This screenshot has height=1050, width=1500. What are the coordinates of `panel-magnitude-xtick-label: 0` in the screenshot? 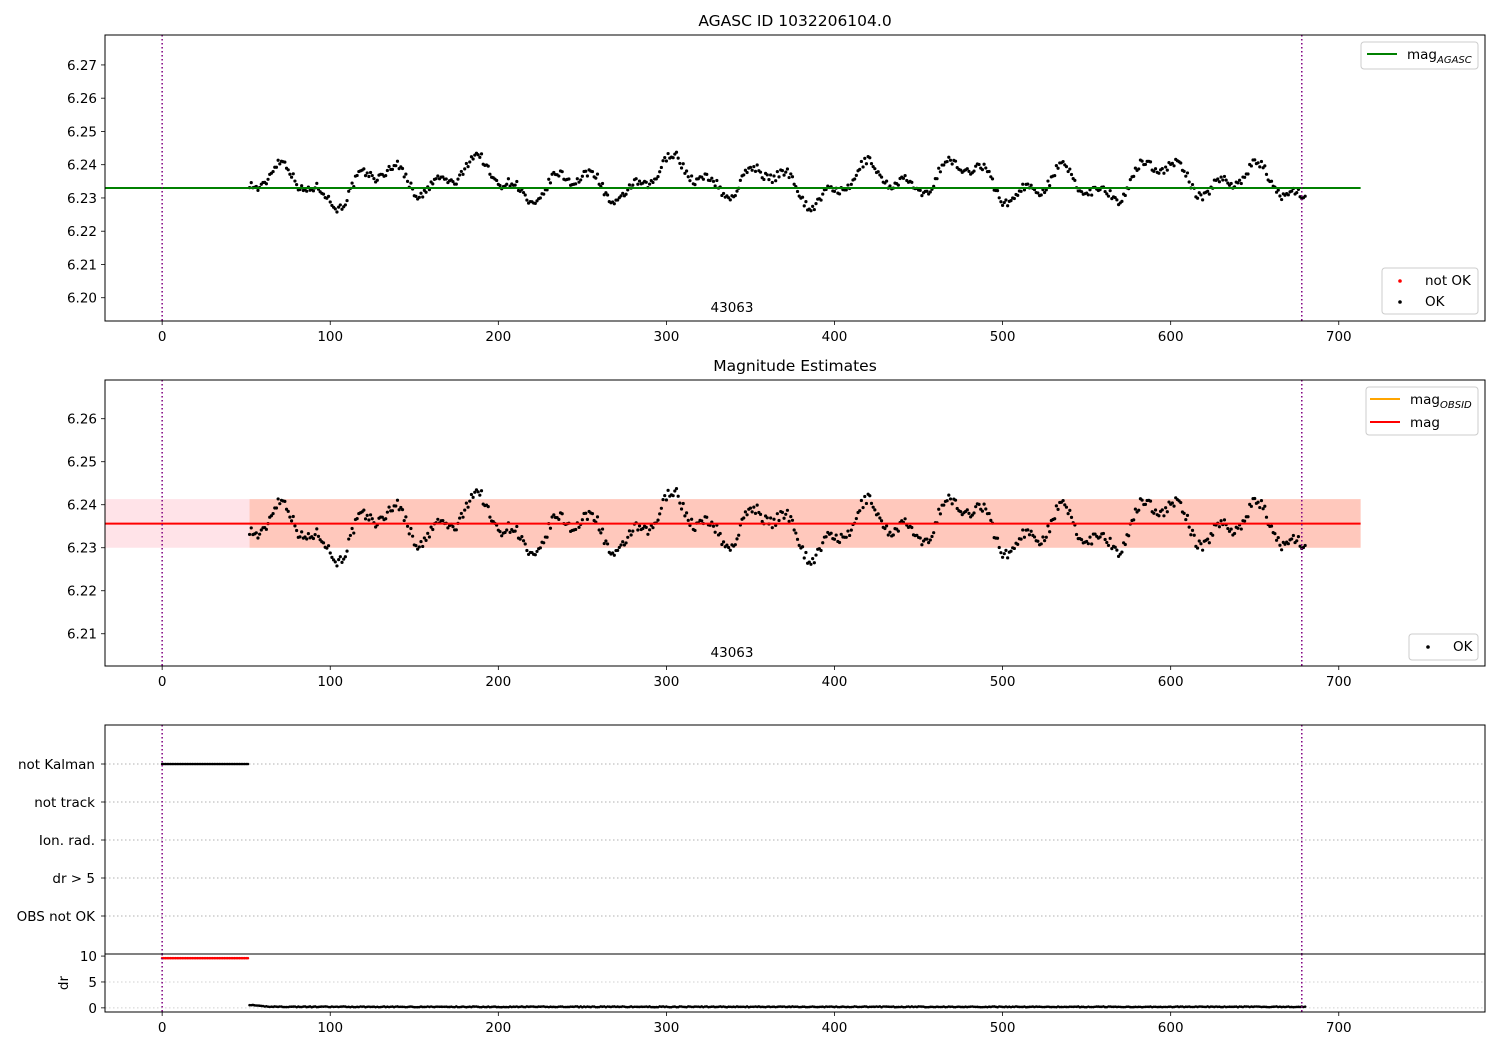 It's located at (162, 682).